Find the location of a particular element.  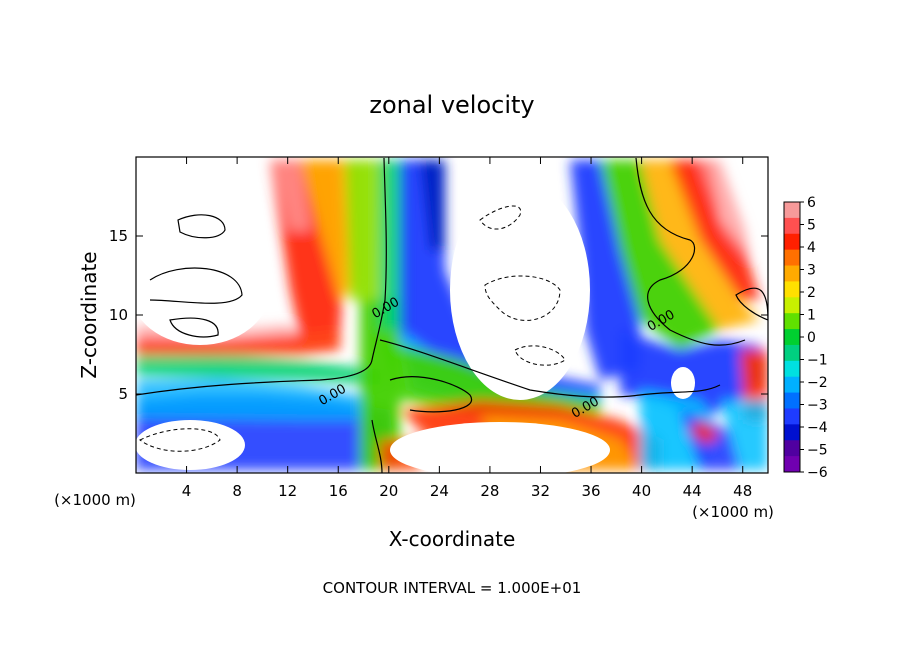

colorbar-tick-label: 0 is located at coordinates (811, 338).